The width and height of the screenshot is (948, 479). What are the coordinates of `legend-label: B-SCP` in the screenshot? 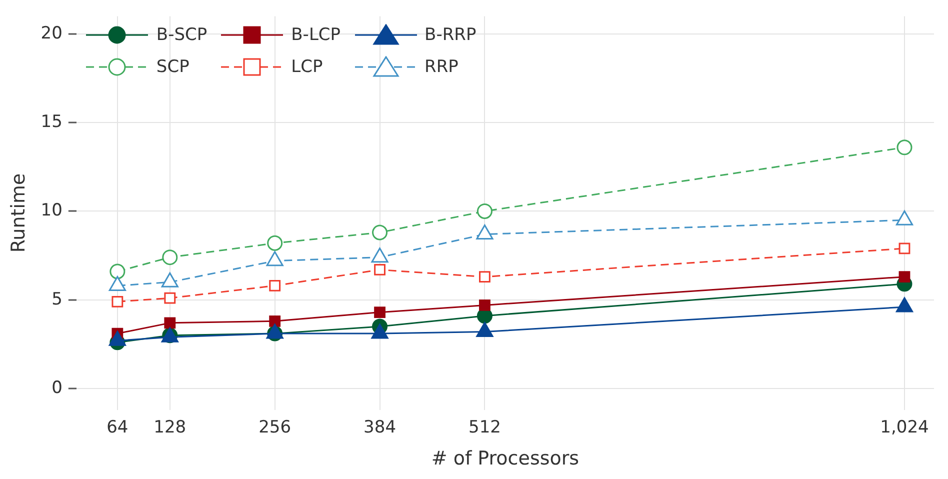 It's located at (182, 35).